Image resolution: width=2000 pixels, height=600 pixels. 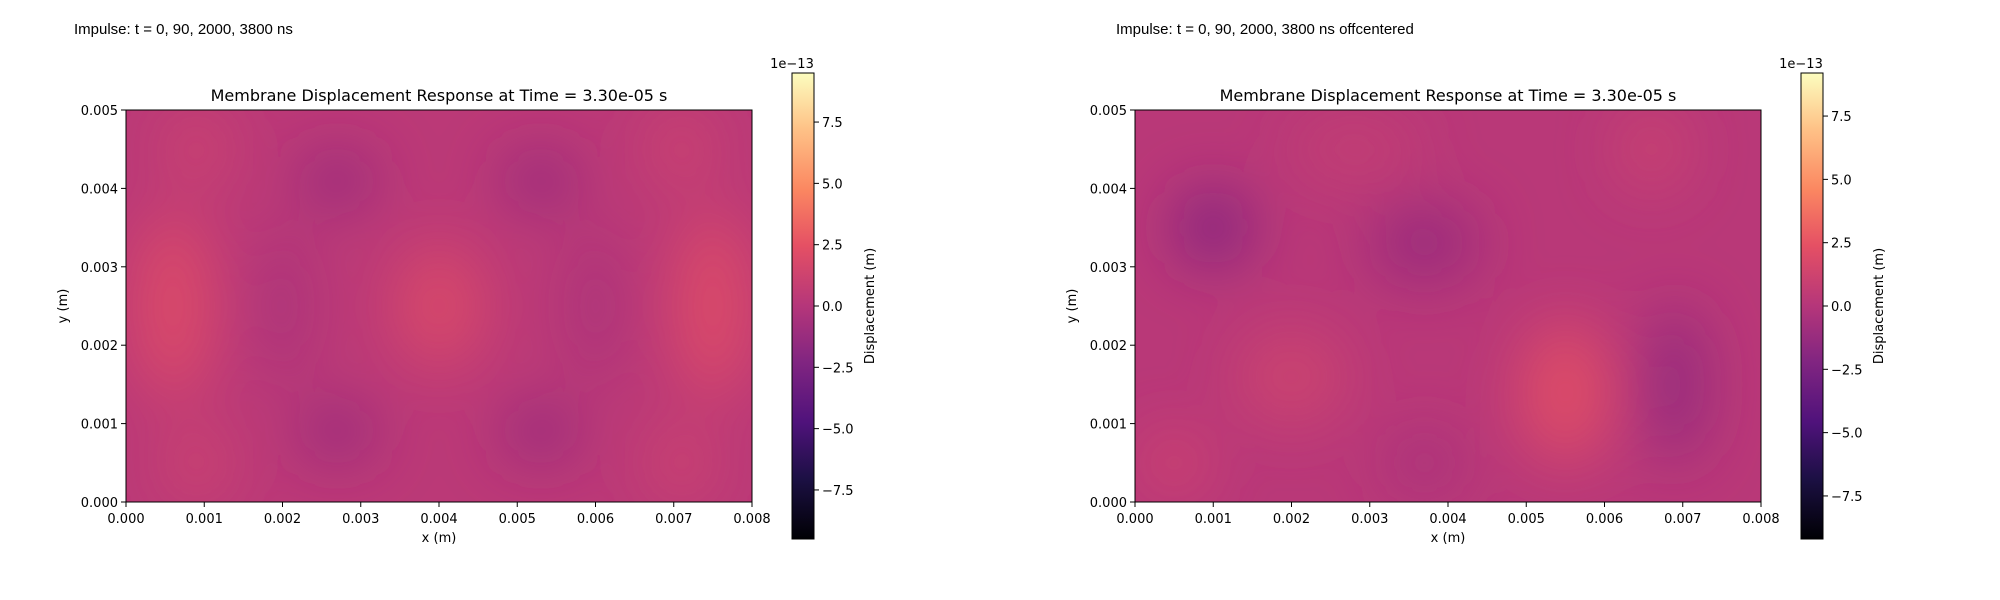 What do you see at coordinates (183, 29) in the screenshot?
I see `caption-left: Impulse: t = 0, 90, 2000, 3800 ns` at bounding box center [183, 29].